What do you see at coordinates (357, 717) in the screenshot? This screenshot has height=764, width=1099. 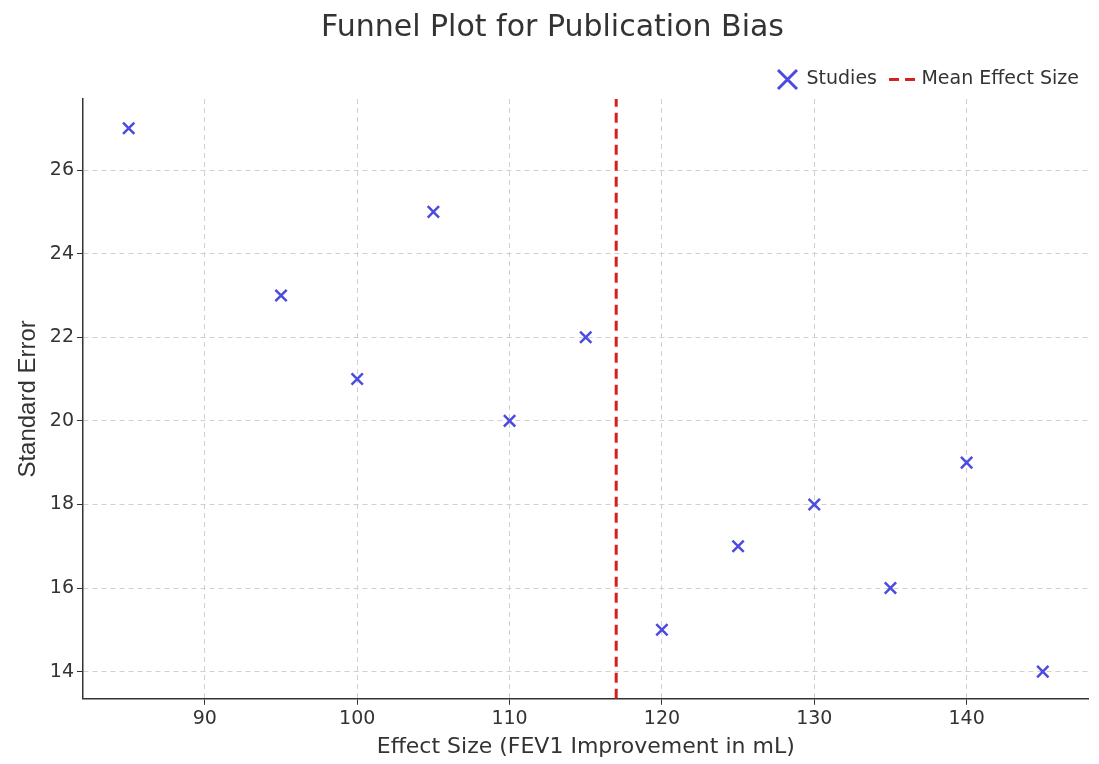 I see `x-tick-label: 100` at bounding box center [357, 717].